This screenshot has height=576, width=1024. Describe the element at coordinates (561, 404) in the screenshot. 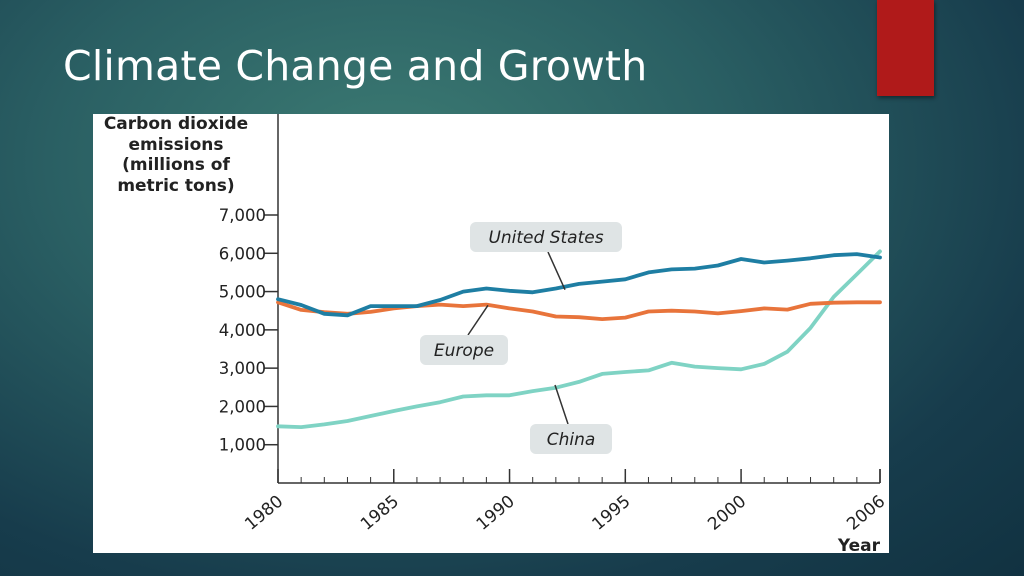

I see `label-china-leader` at that location.